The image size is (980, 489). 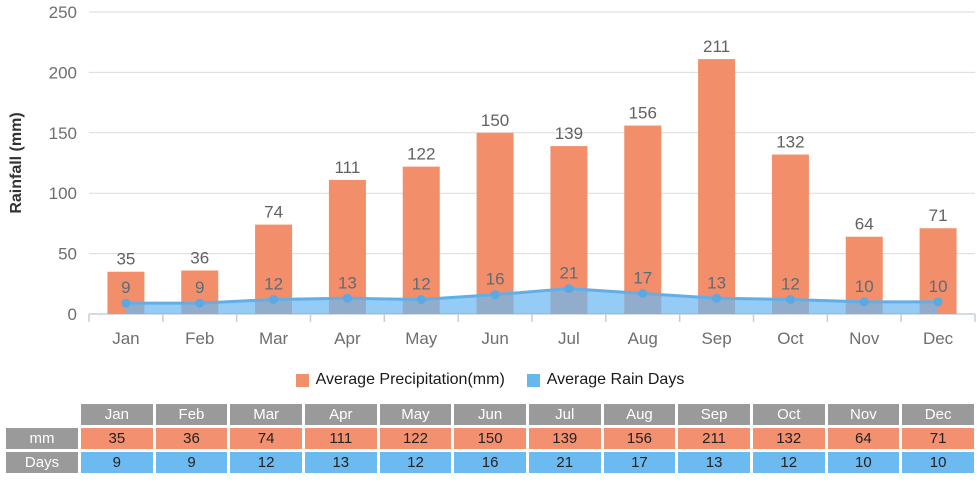 I want to click on legend-item-precipitation: Average Precipitation(mm), so click(x=400, y=380).